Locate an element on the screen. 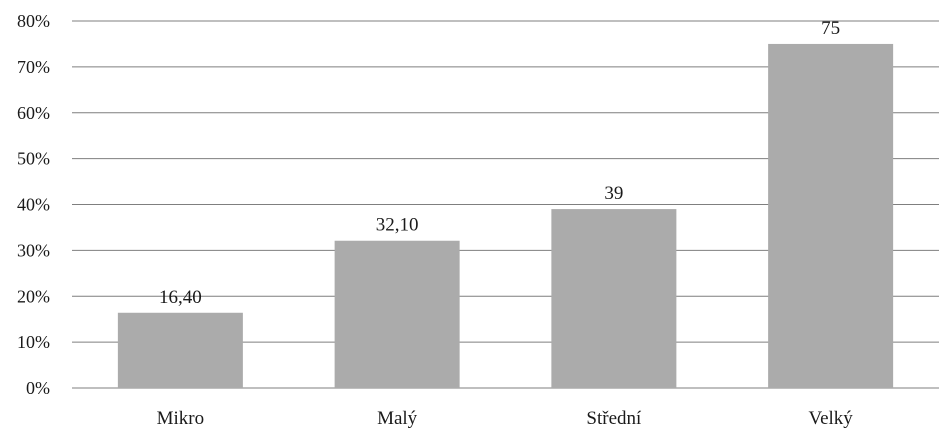  y-axis-ticks: 0% 10% 20% 30% 40% 50% 60% 70% 80% is located at coordinates (33, 204).